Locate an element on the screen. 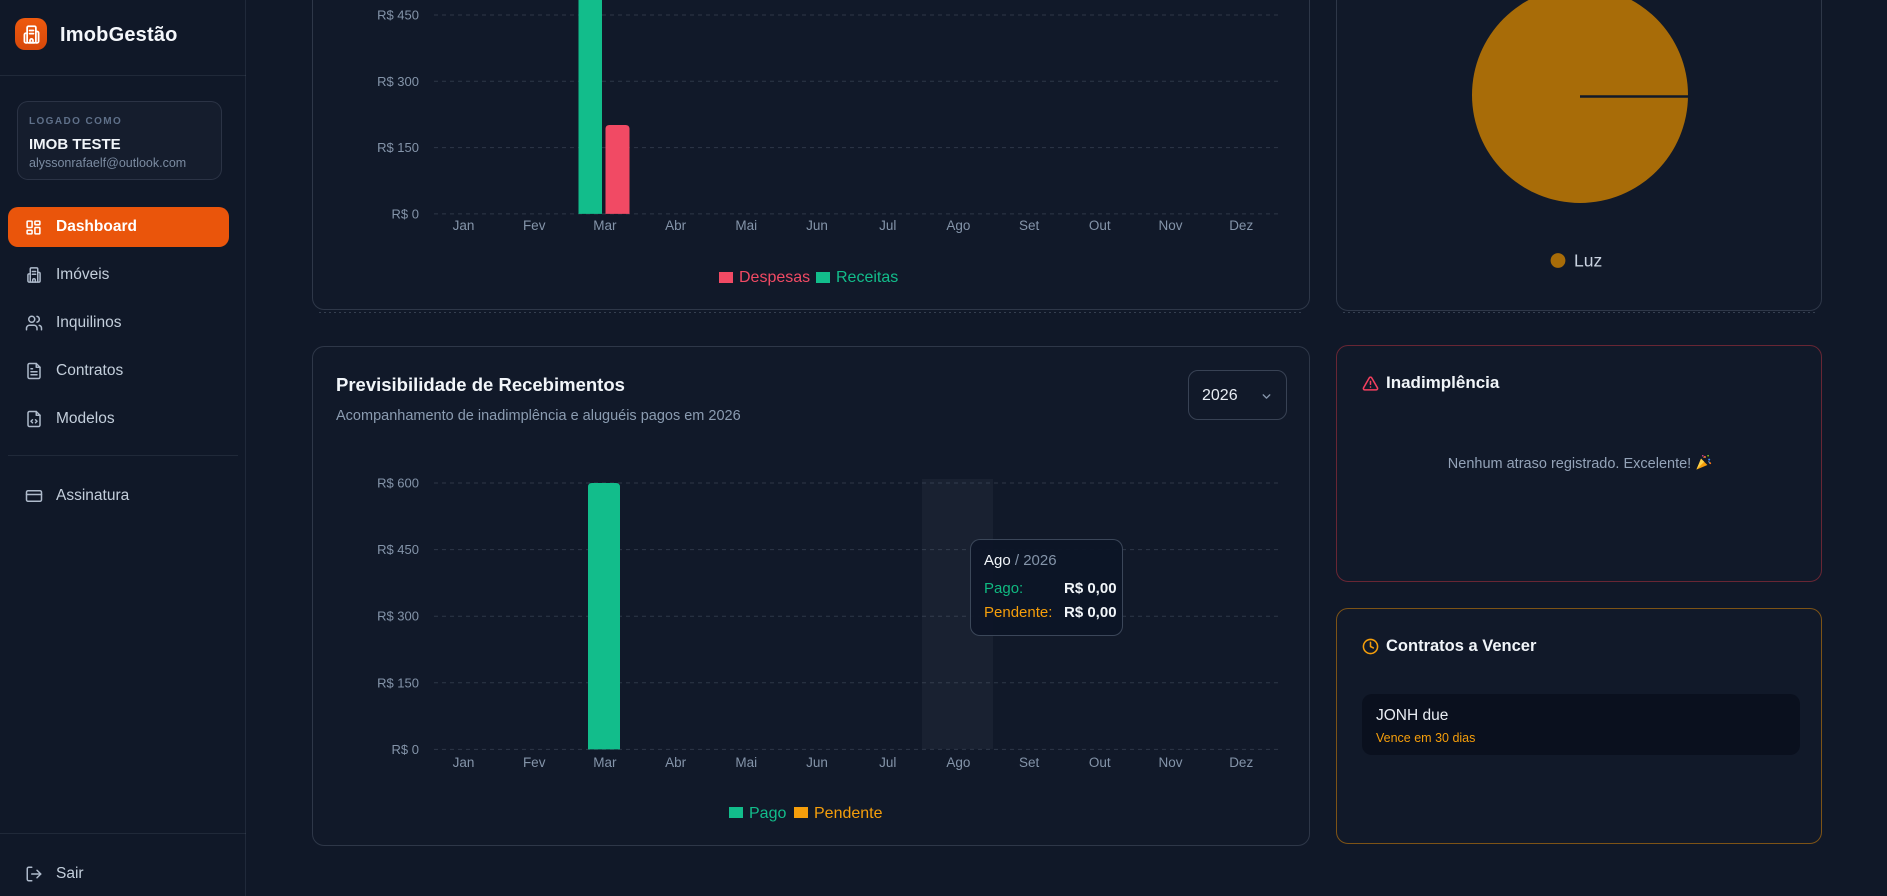 This screenshot has height=896, width=1887. svg-text: Receitas is located at coordinates (867, 277).